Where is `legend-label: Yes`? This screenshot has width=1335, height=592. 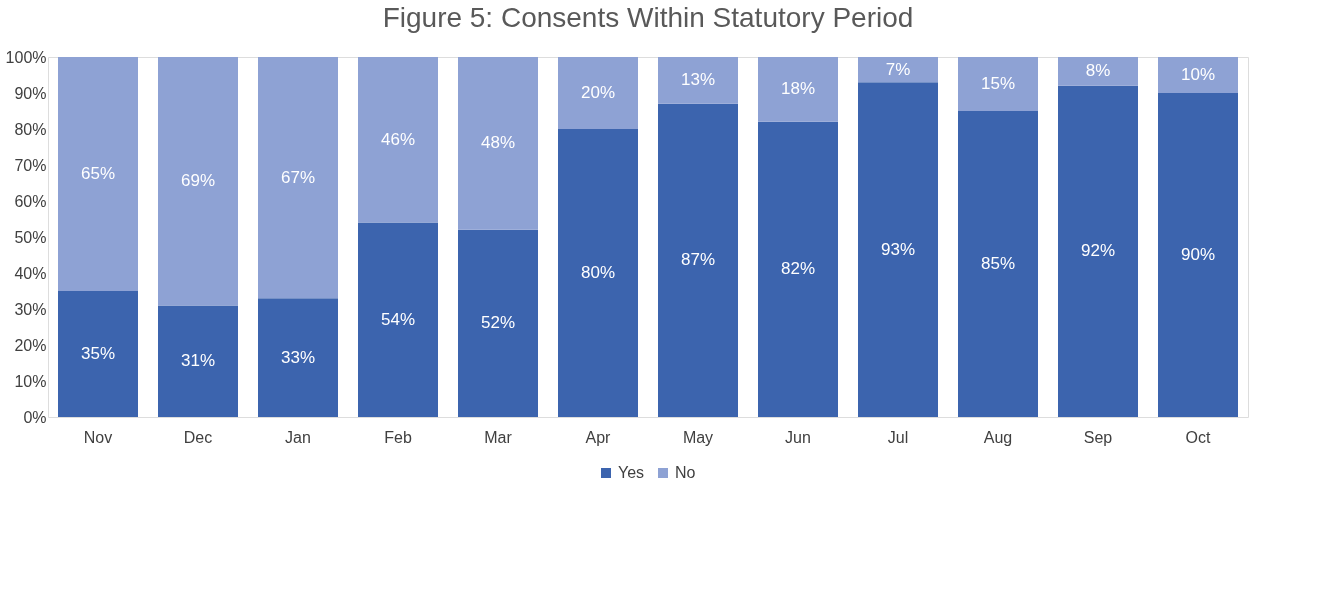 legend-label: Yes is located at coordinates (631, 472).